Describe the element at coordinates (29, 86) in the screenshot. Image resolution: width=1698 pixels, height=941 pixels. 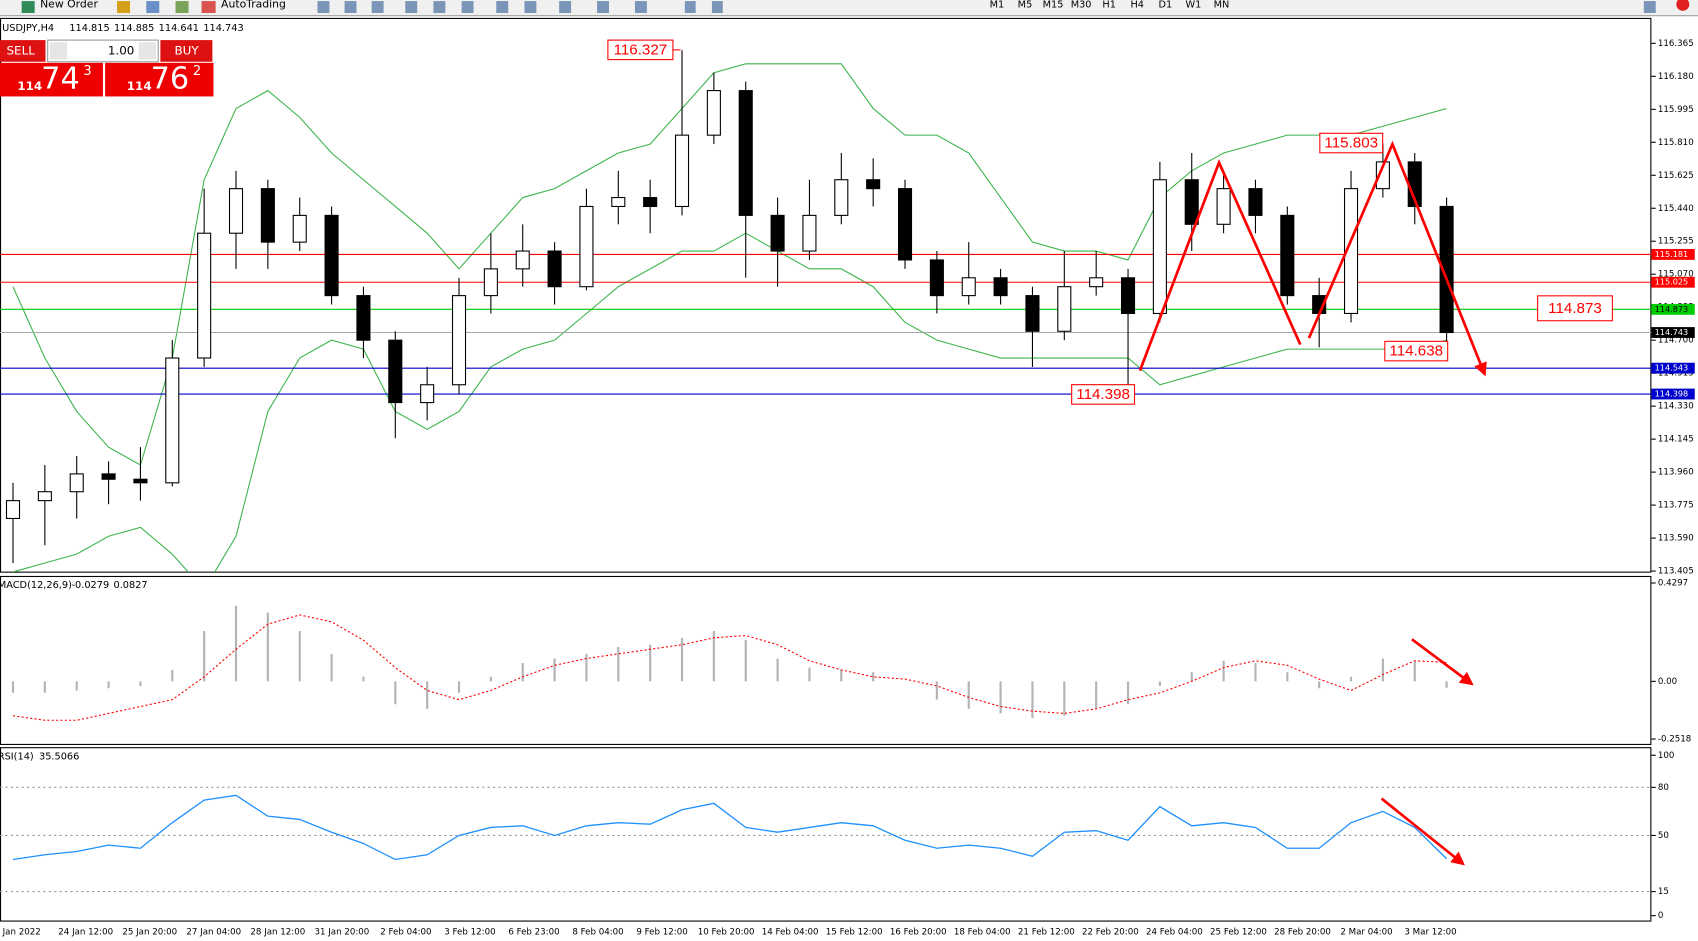
I see `sell-price-prefix: 114` at that location.